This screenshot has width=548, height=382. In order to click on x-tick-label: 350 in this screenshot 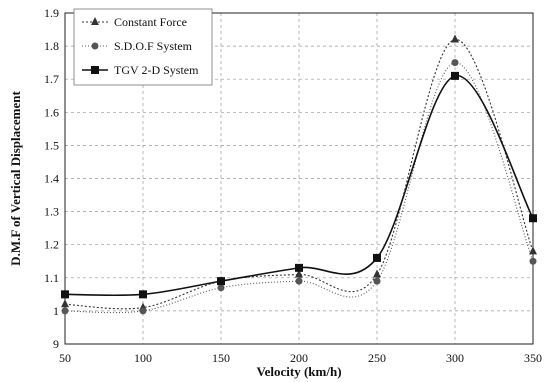, I will do `click(533, 358)`.